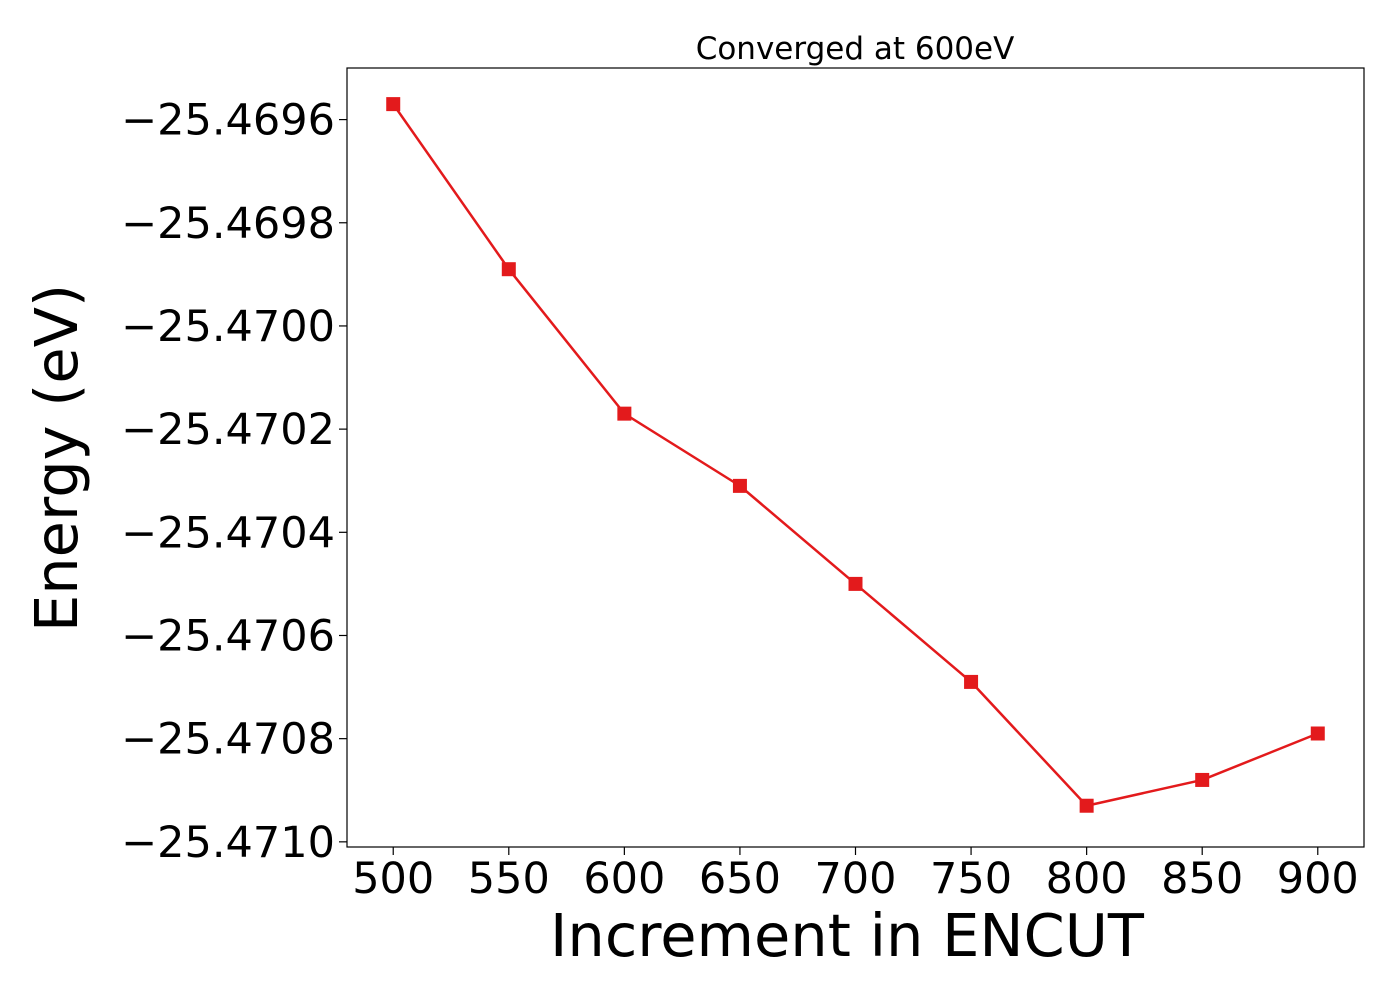 This screenshot has height=1005, width=1400. I want to click on y-tick-label: −25.4704, so click(228, 533).